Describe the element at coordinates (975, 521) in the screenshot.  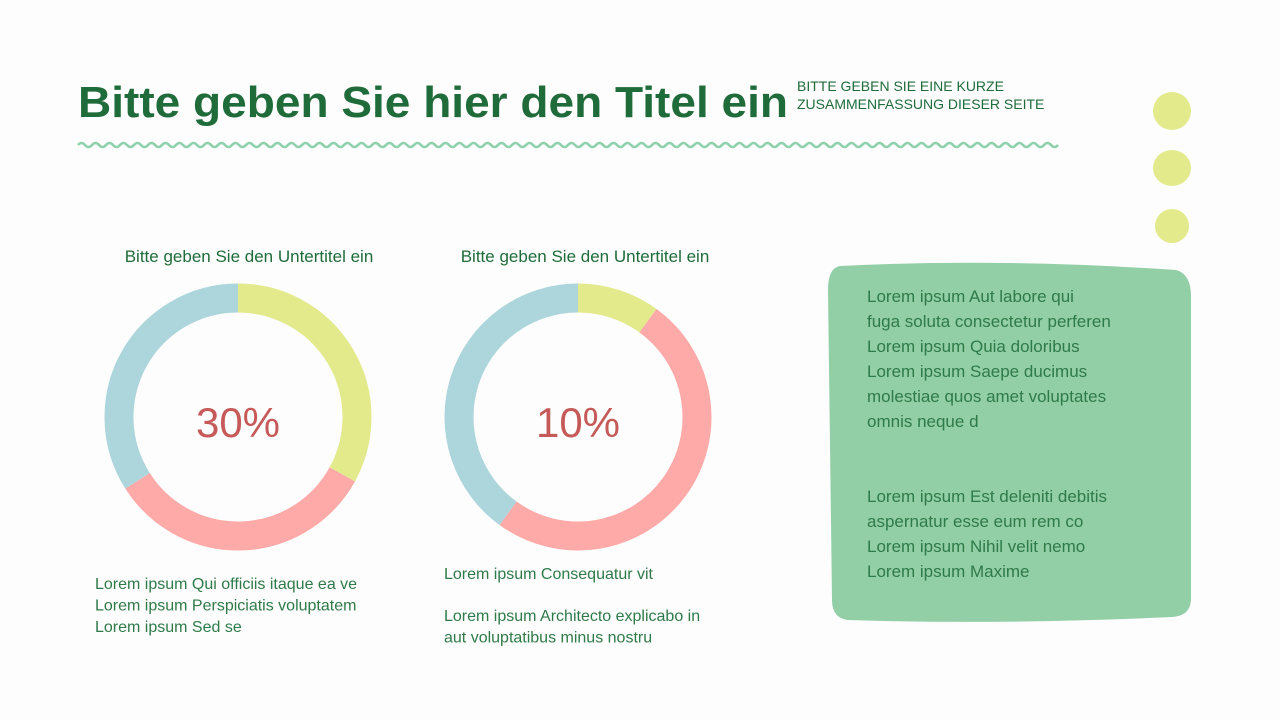
I see `box-line: aspernatur esse eum rem co` at that location.